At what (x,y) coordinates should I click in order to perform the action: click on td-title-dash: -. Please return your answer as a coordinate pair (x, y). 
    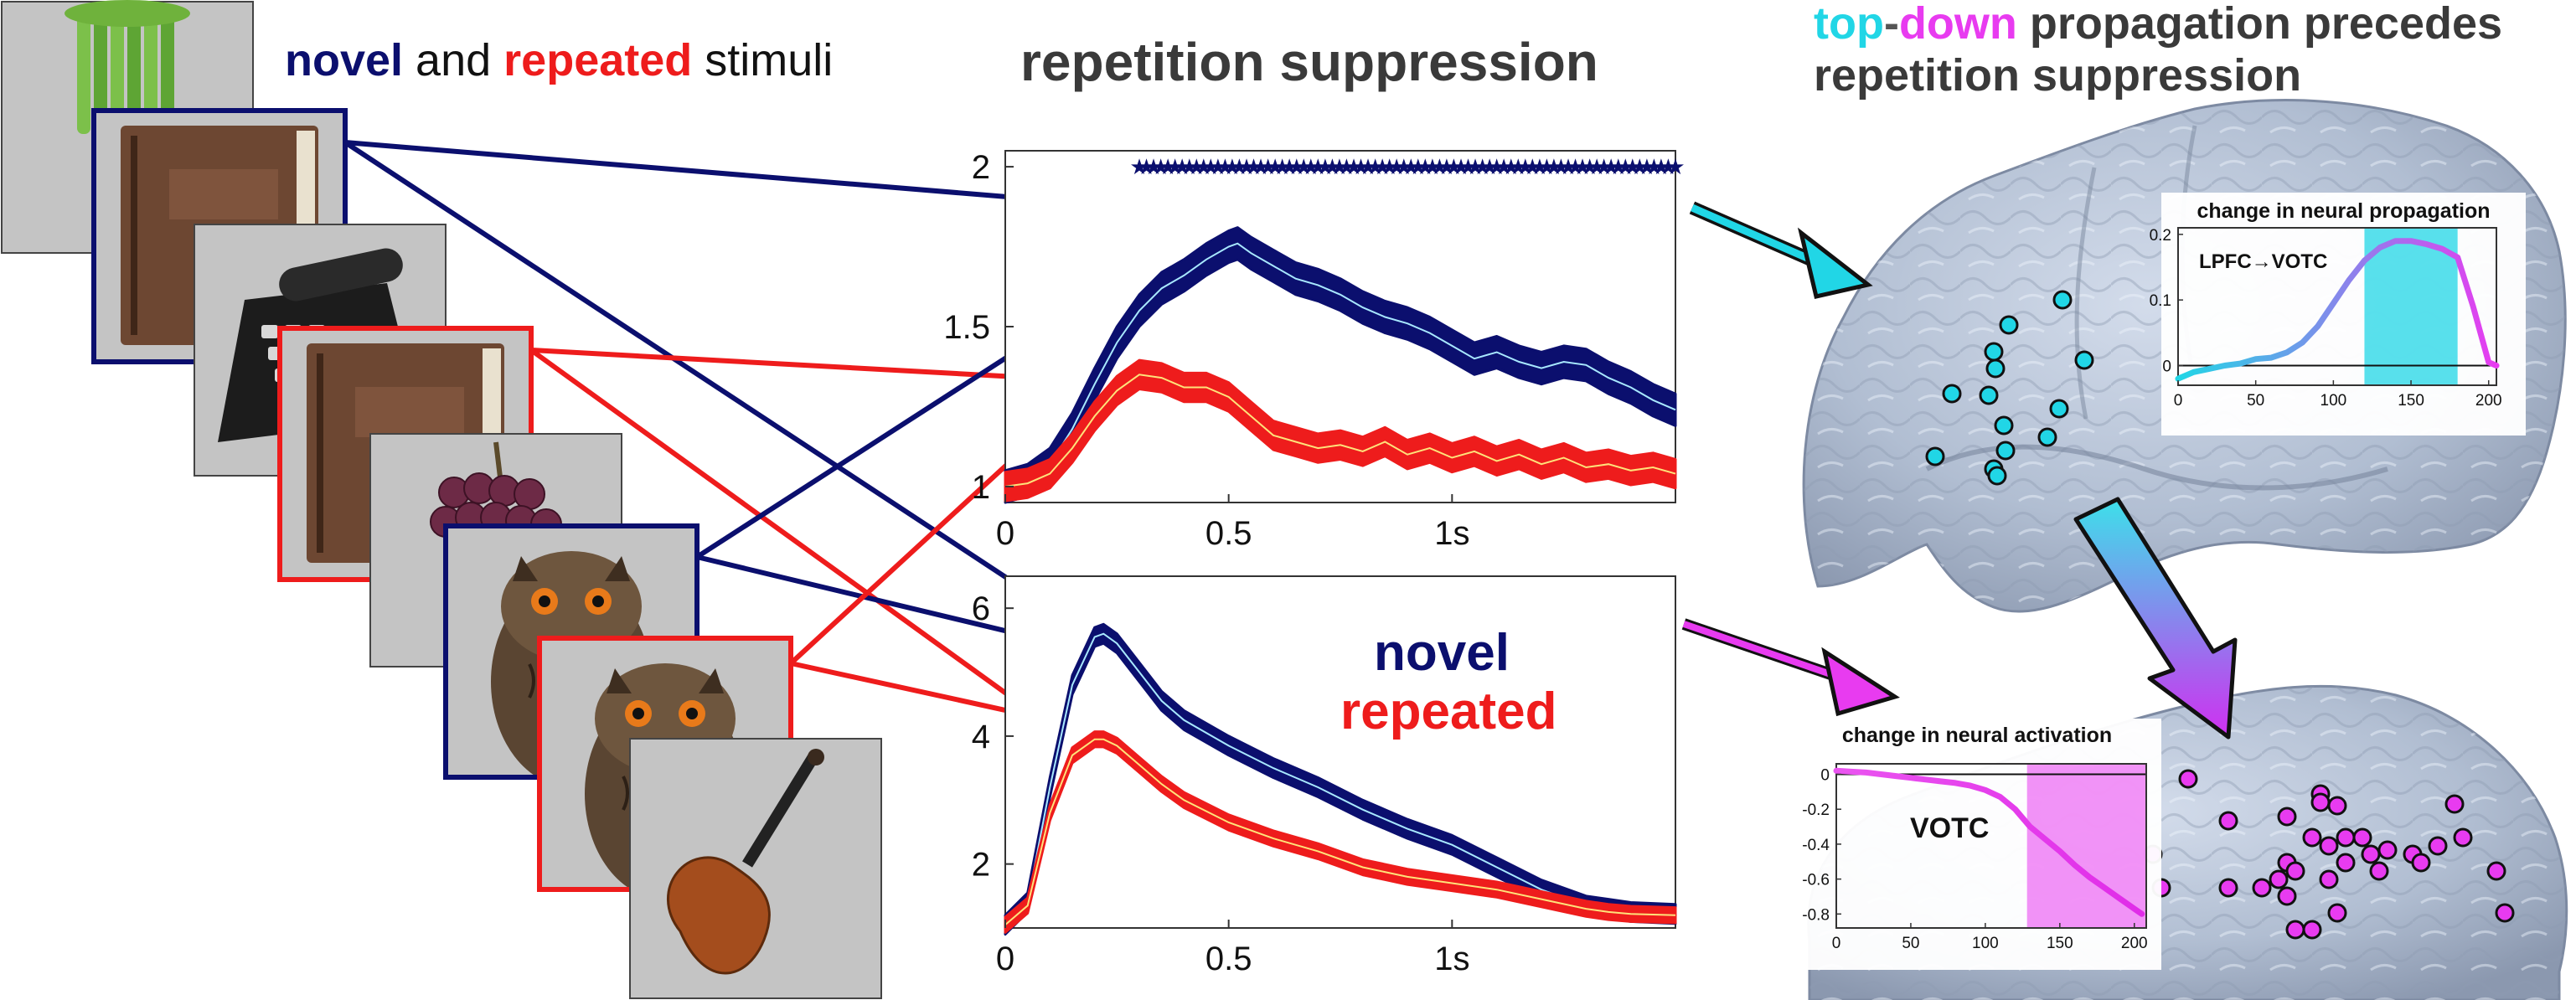
    Looking at the image, I should click on (1891, 24).